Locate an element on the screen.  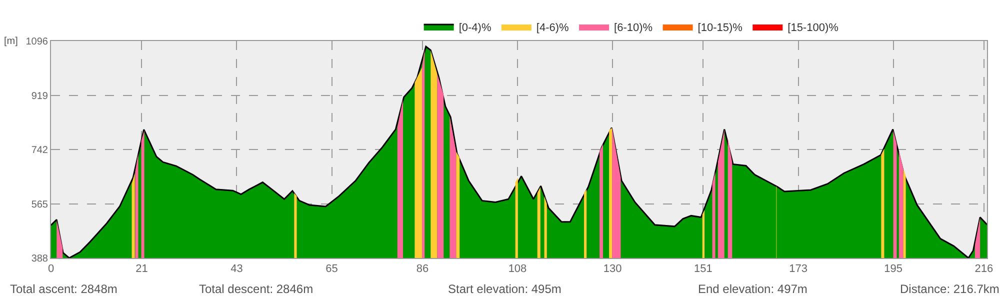
text: Start elevation: 495m is located at coordinates (505, 289).